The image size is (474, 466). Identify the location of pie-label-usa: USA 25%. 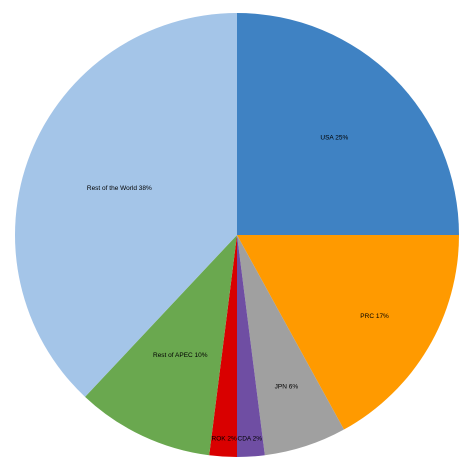
(334, 137).